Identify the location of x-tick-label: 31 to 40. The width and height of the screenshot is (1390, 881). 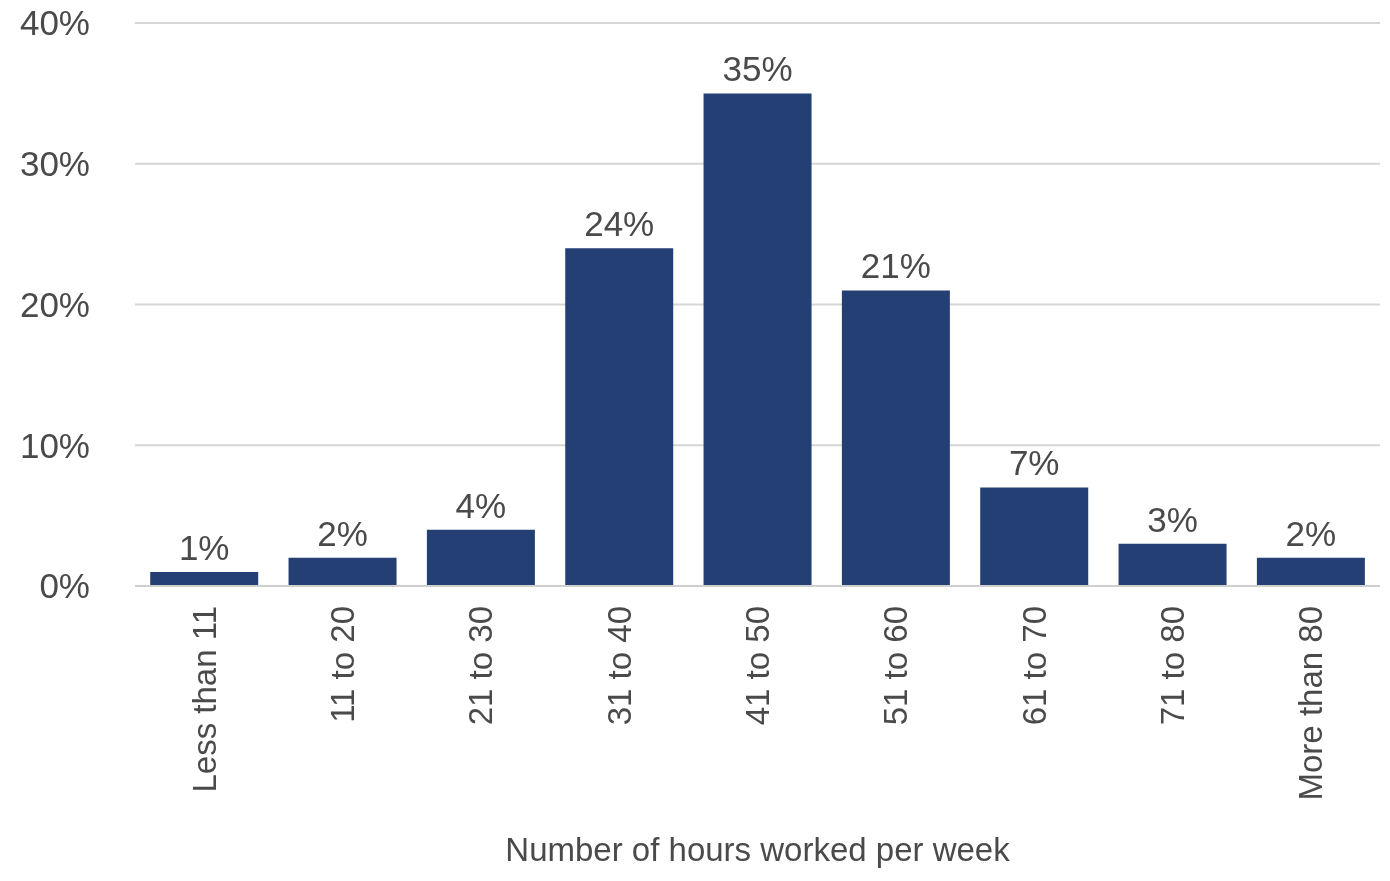
(619, 666).